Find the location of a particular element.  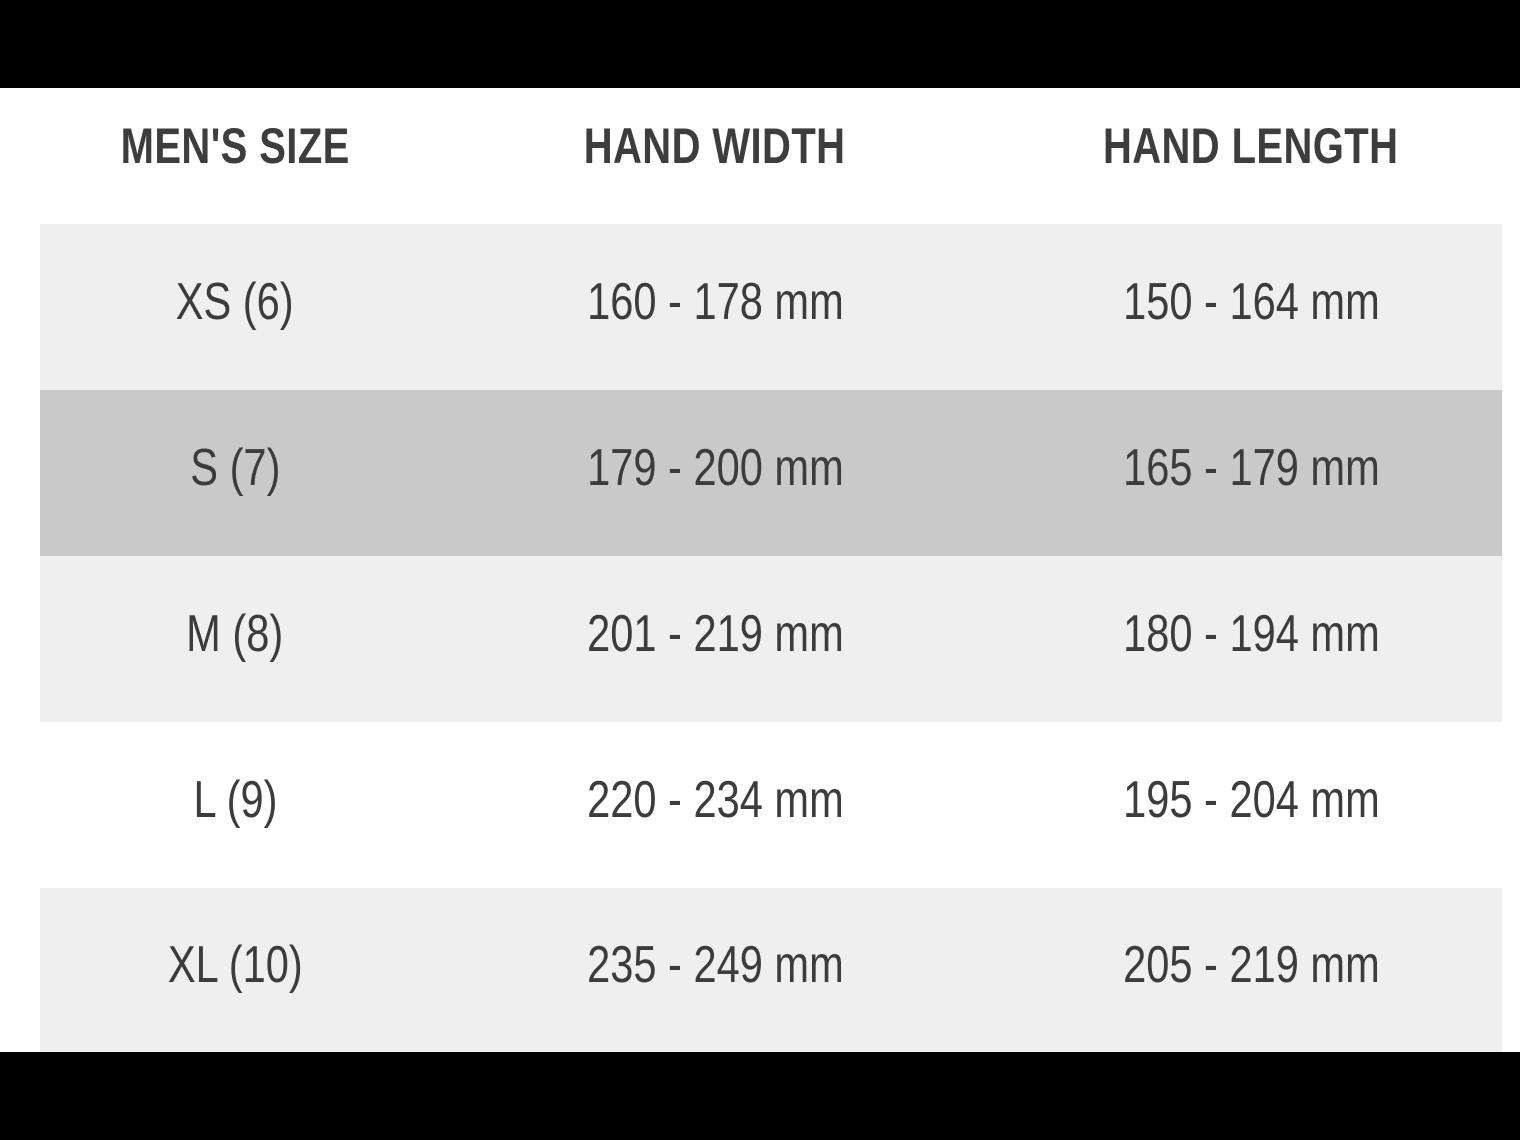

size-cell: XL (10) is located at coordinates (235, 967).